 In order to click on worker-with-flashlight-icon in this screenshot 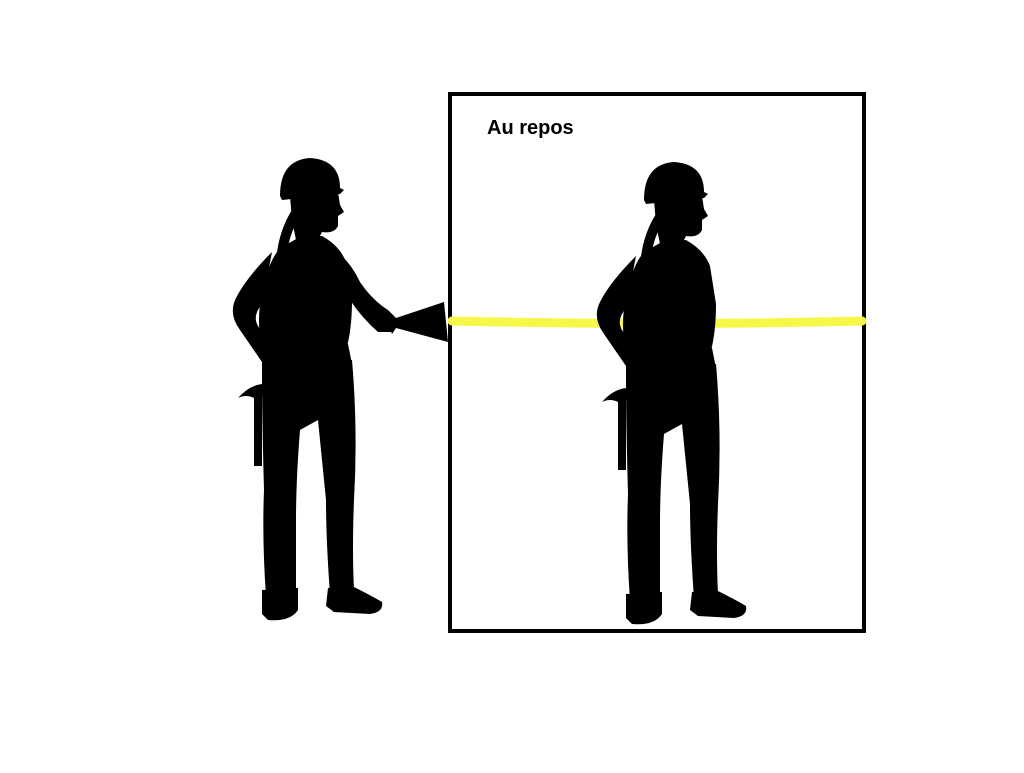, I will do `click(340, 389)`.